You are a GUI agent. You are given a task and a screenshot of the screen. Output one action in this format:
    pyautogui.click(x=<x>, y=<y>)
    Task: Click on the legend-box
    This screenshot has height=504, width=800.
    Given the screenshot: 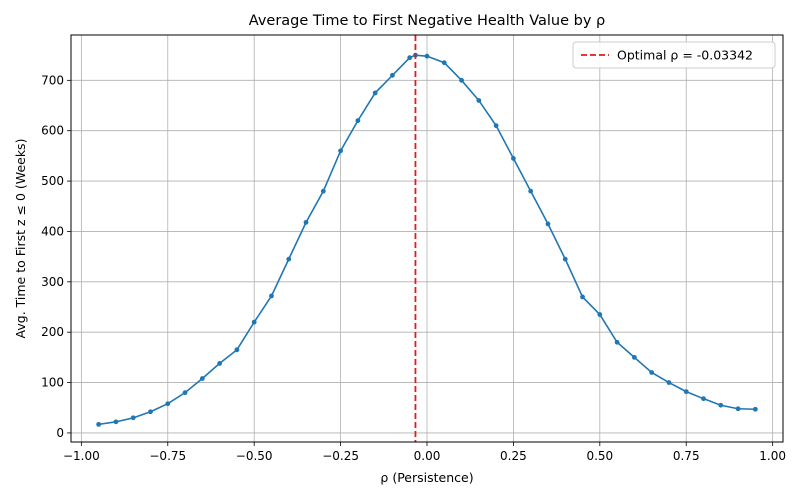 What is the action you would take?
    pyautogui.click(x=674, y=55)
    